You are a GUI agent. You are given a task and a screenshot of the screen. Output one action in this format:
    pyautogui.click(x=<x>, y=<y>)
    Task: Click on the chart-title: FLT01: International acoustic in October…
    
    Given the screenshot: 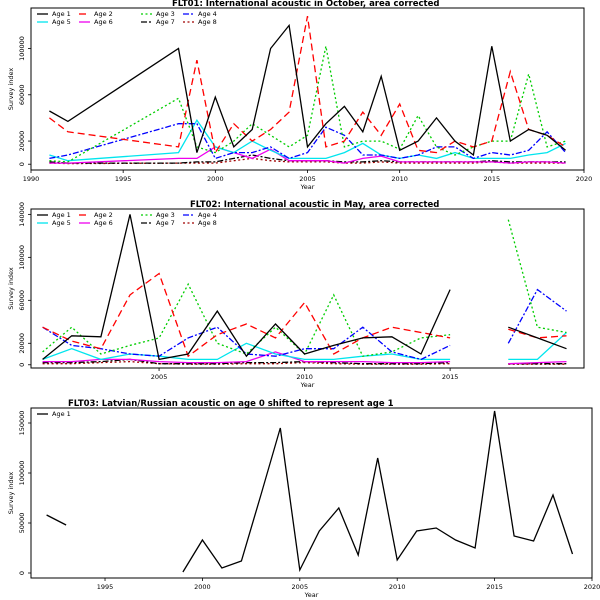 What is the action you would take?
    pyautogui.click(x=305, y=4)
    